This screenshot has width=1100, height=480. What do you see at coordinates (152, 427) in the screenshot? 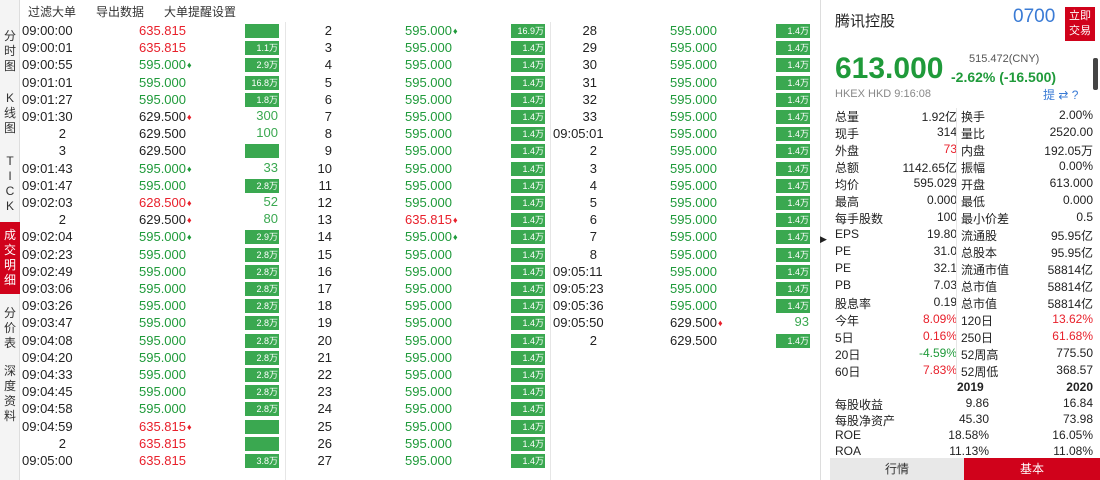
I see `tick-row: 09:04:59 635.815 ♦` at bounding box center [152, 427].